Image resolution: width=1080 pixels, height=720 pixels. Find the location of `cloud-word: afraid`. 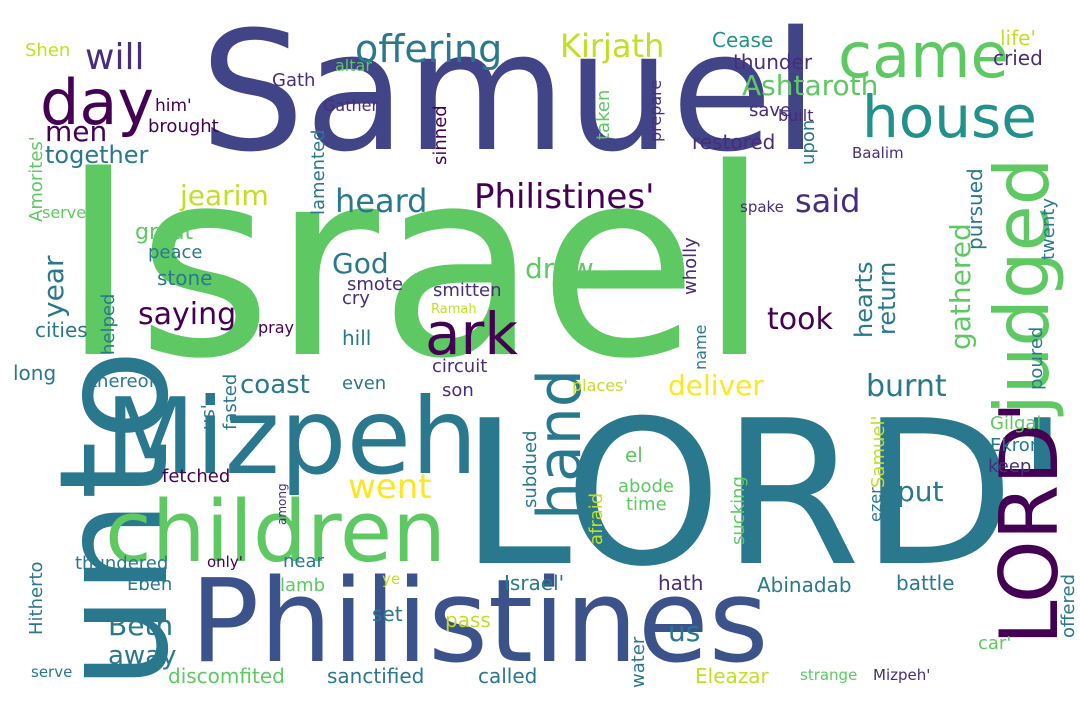

cloud-word: afraid is located at coordinates (596, 518).